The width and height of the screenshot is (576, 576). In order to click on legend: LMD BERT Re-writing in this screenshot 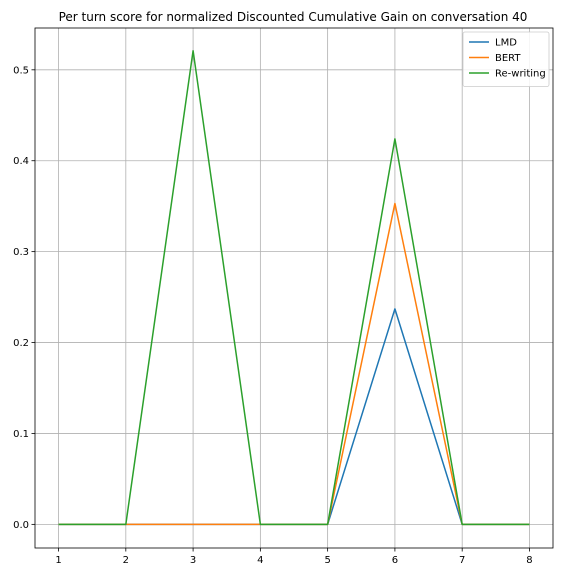, I will do `click(506, 59)`.